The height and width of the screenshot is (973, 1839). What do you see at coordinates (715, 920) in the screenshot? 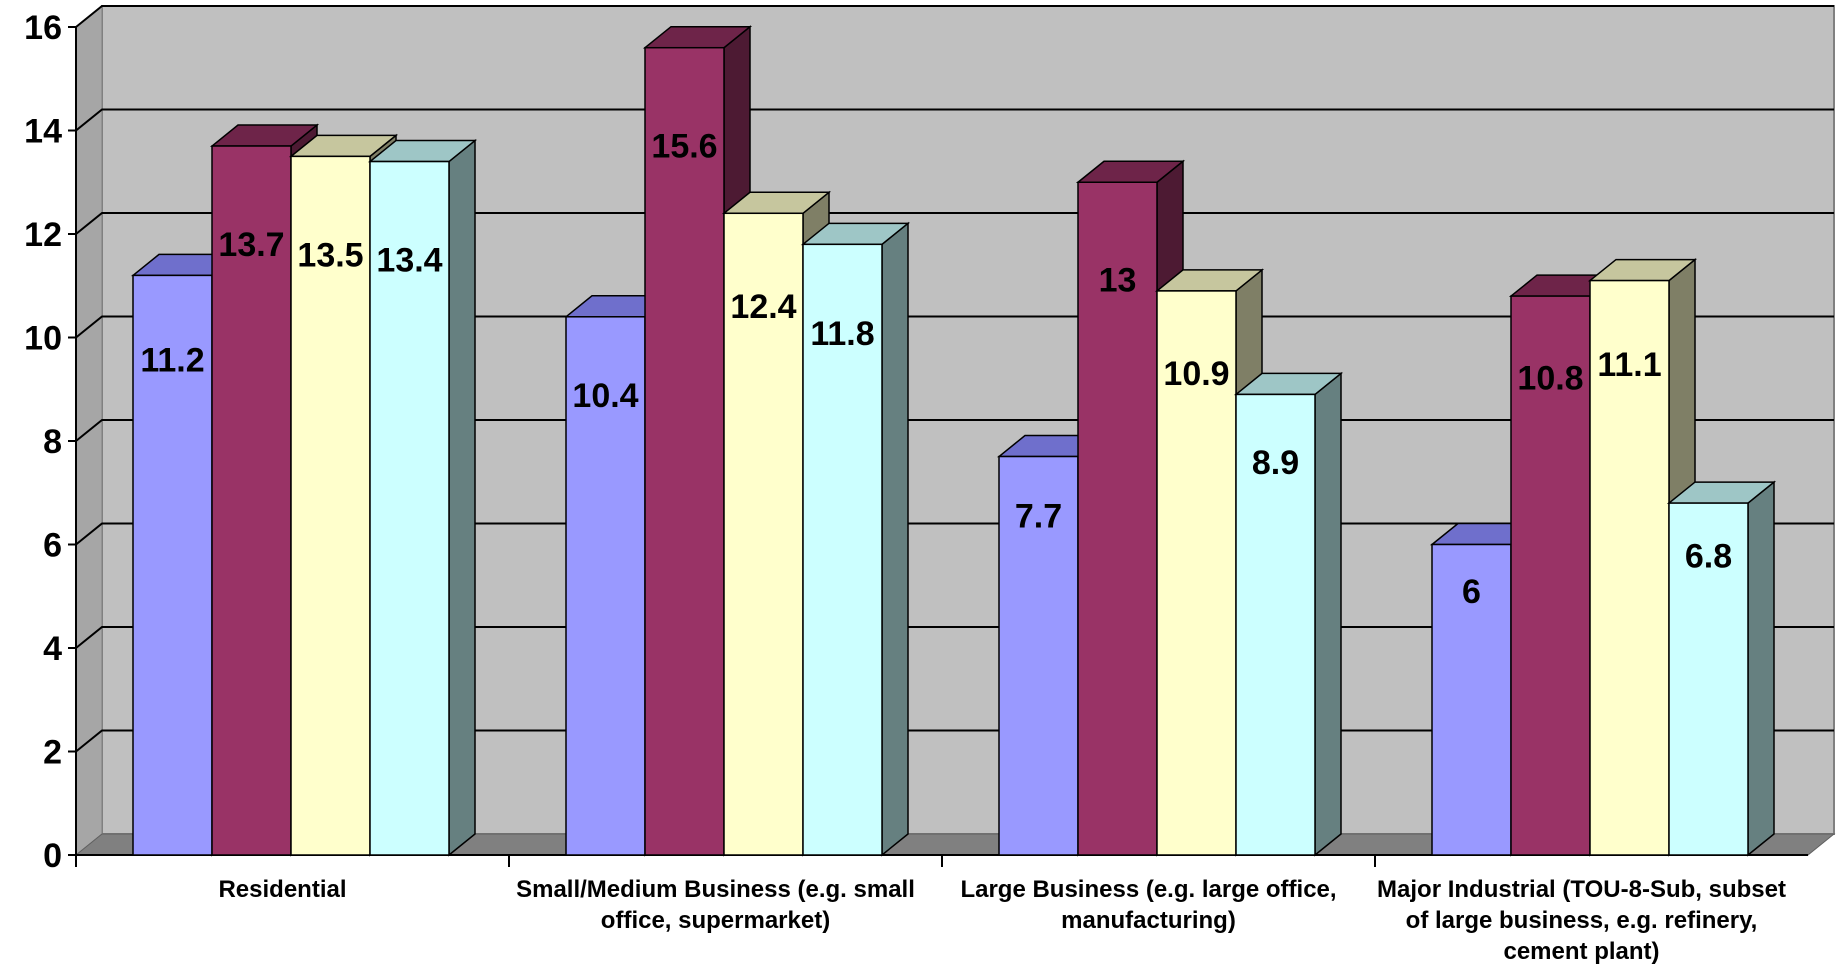
I see `x-tick-label: office, supermarket)` at bounding box center [715, 920].